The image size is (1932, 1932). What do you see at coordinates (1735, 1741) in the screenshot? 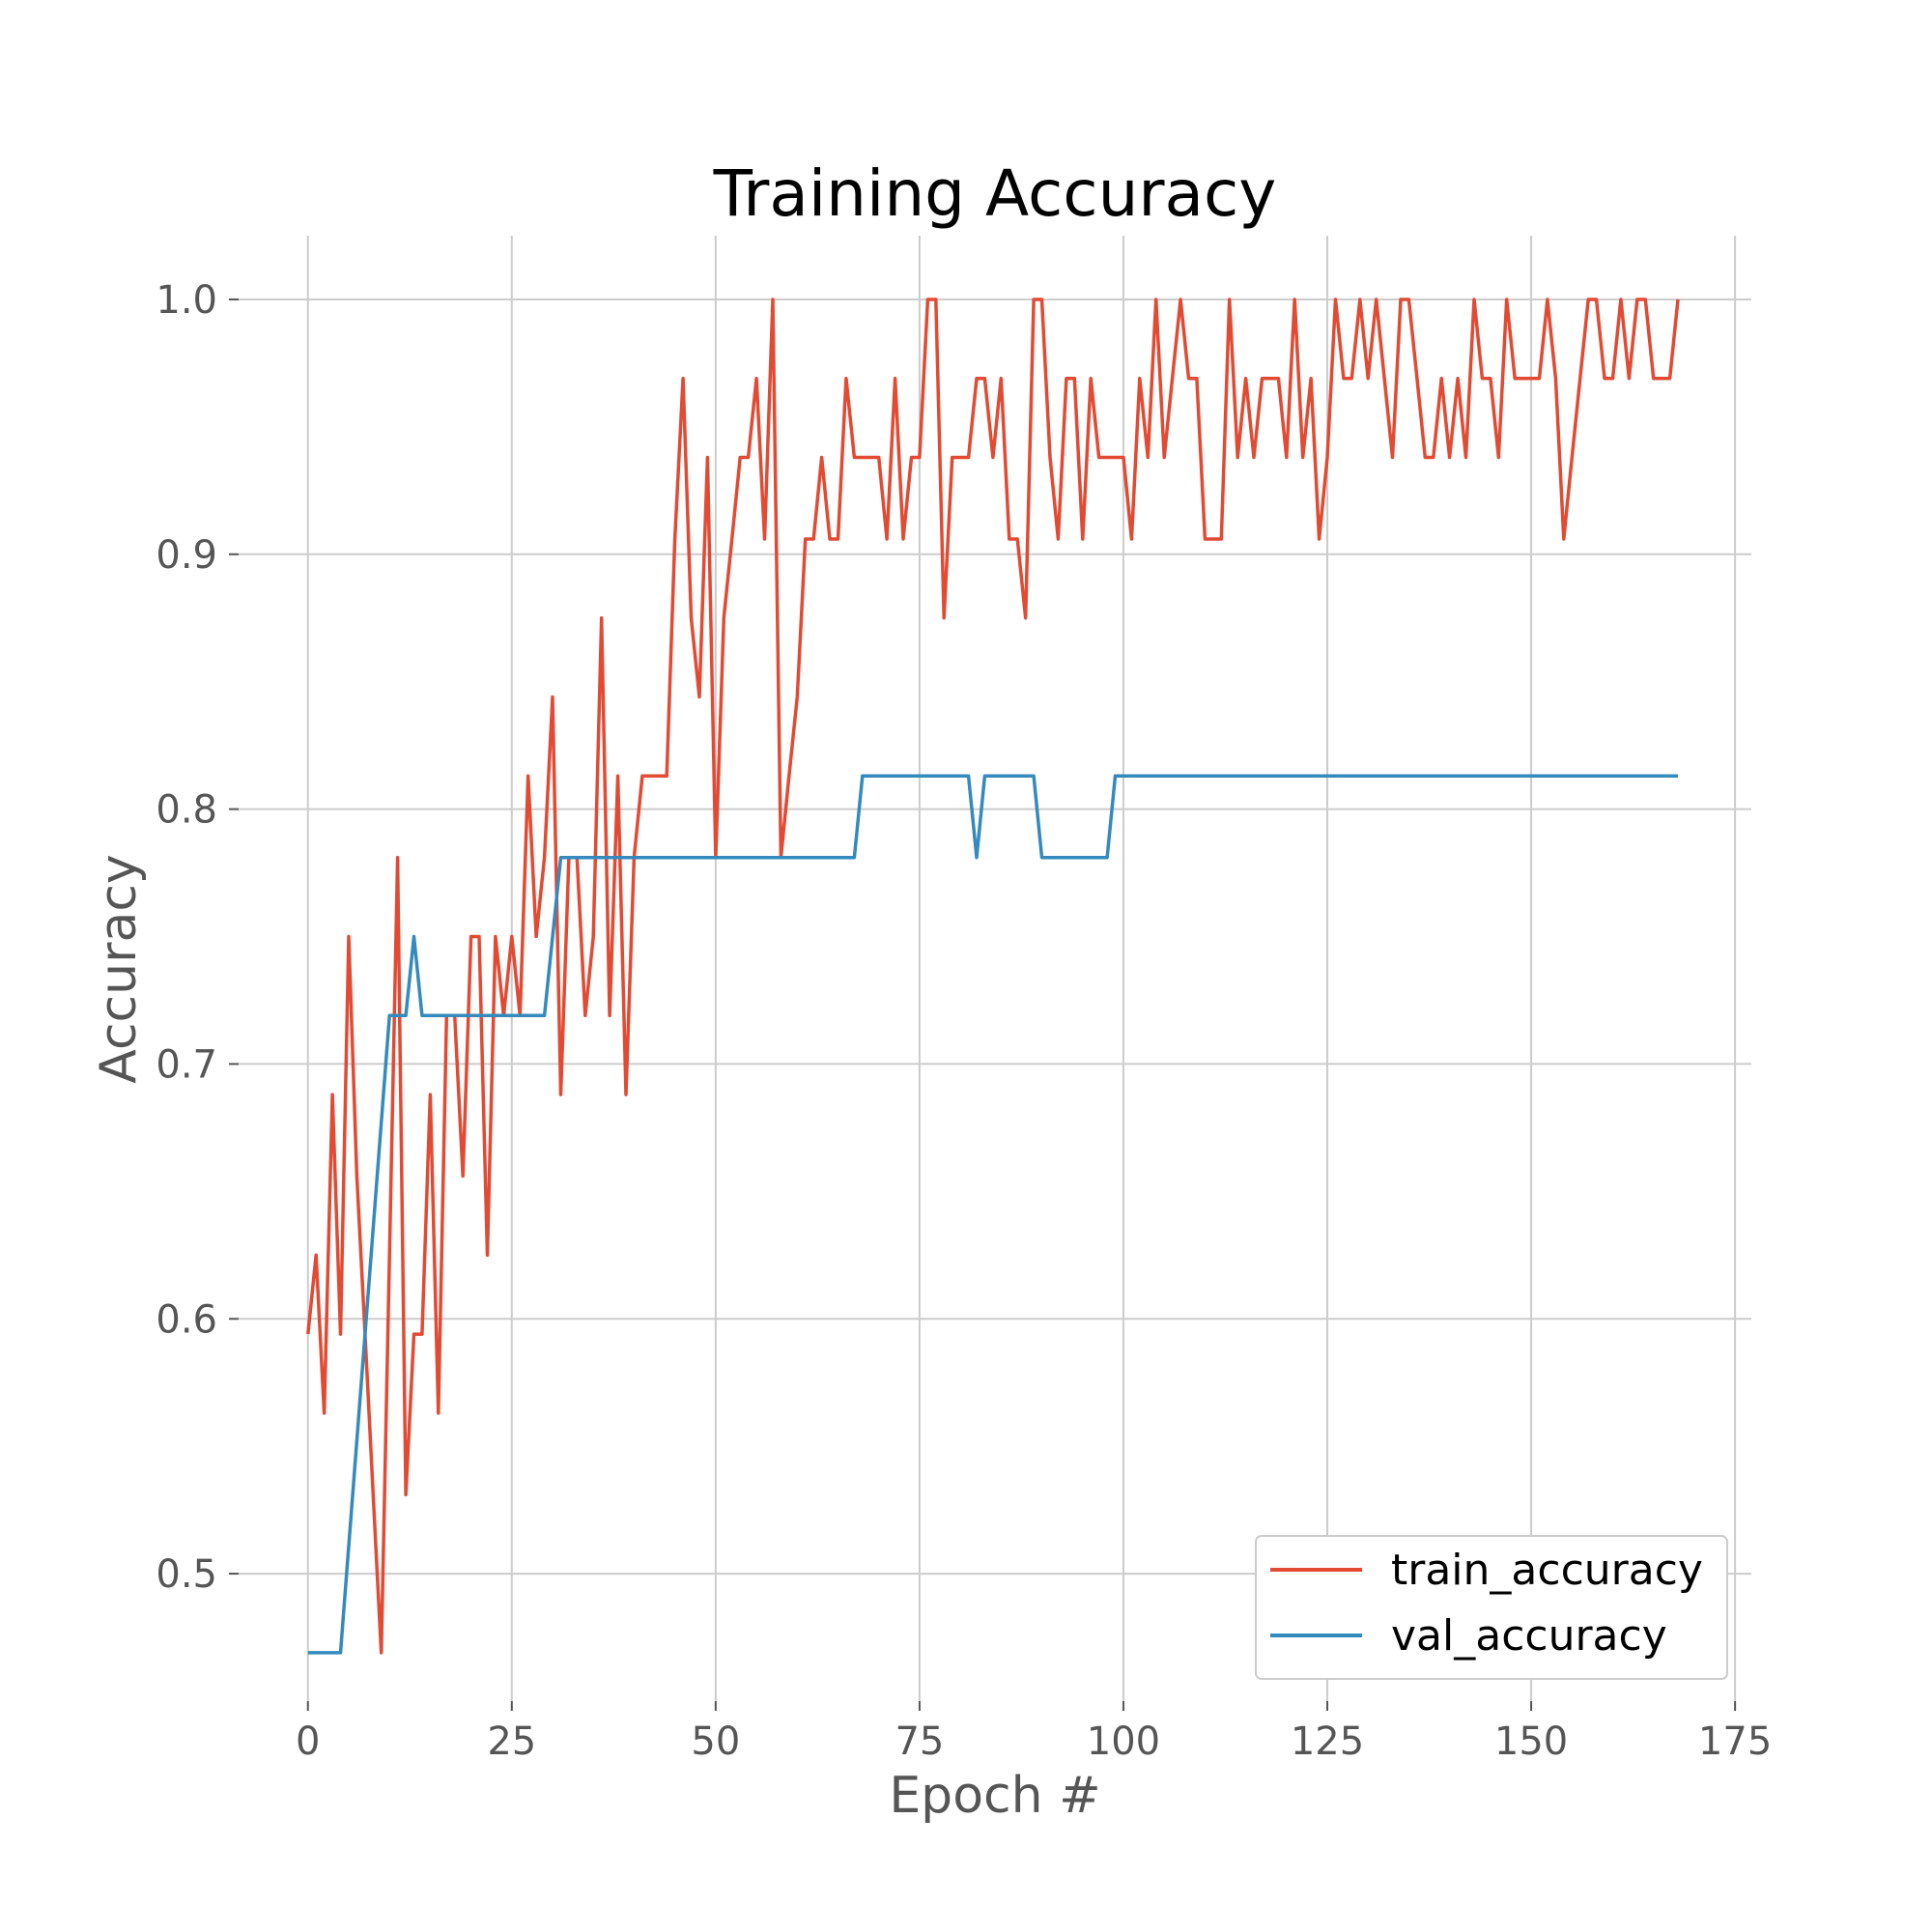
I see `x-tick-label: 175` at bounding box center [1735, 1741].